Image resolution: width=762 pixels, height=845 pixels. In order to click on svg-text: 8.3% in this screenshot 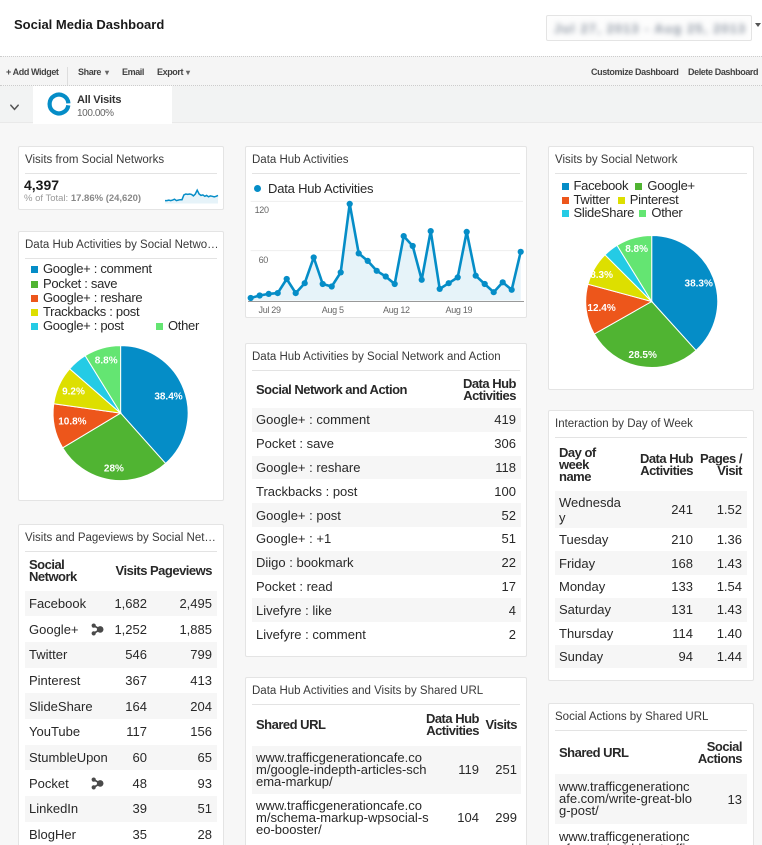, I will do `click(601, 275)`.